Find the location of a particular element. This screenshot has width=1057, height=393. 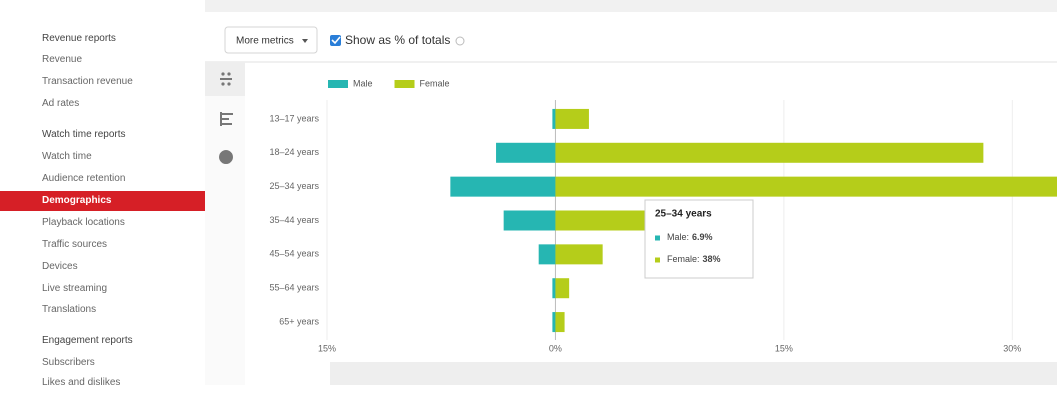

sidebar-item: Watch time is located at coordinates (67, 156).